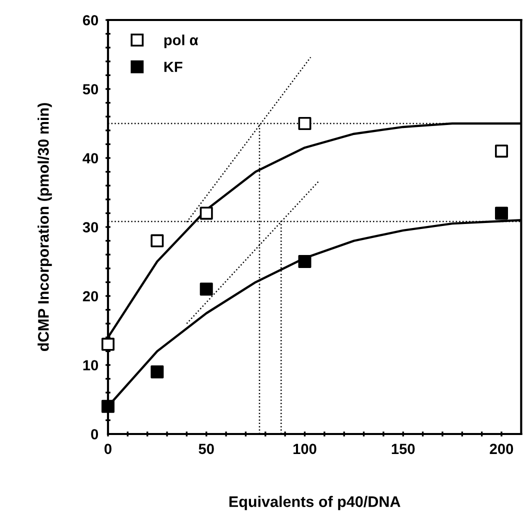  Describe the element at coordinates (90, 365) in the screenshot. I see `y-tick-label: 10` at that location.